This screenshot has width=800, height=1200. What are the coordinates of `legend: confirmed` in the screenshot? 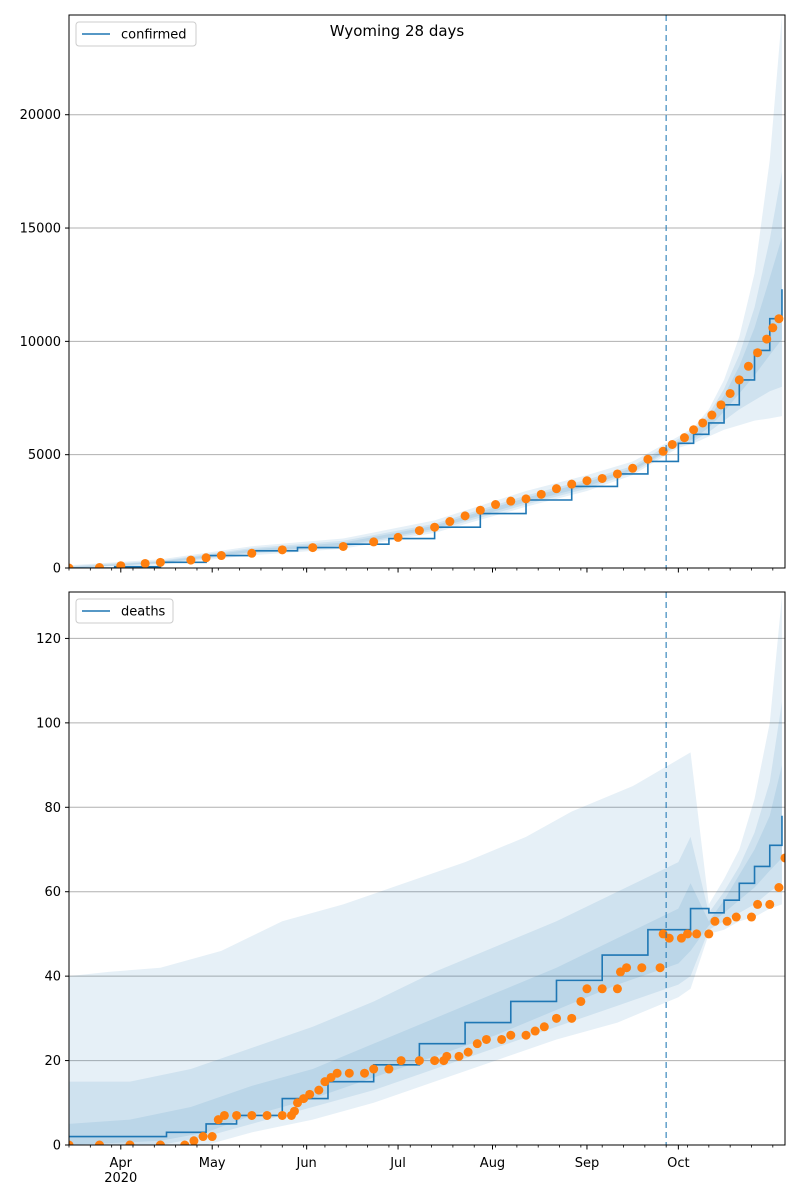 It's located at (136, 34).